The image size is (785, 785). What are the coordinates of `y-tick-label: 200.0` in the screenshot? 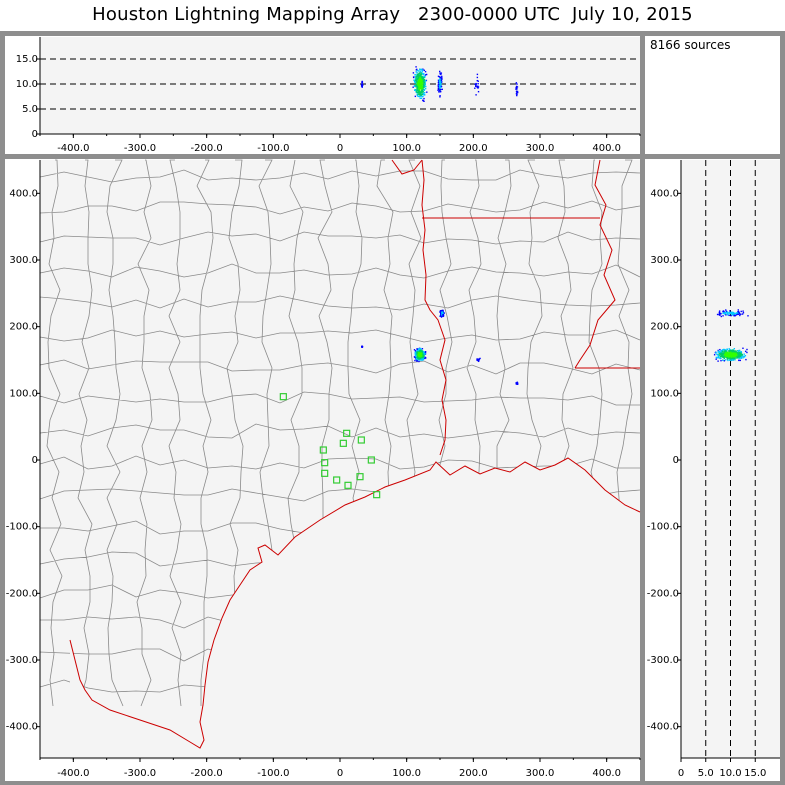 It's located at (664, 327).